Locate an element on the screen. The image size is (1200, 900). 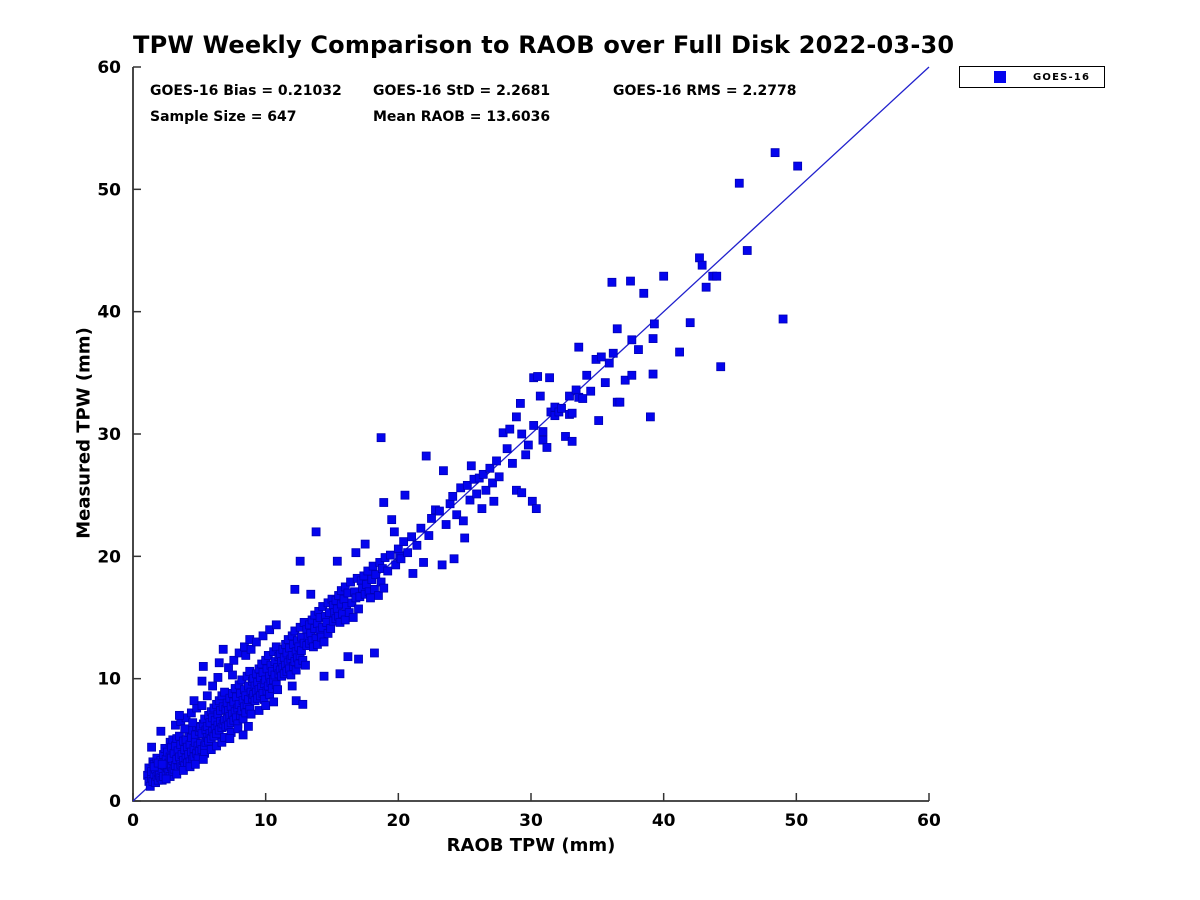
x-tick-label: 60 is located at coordinates (929, 821).